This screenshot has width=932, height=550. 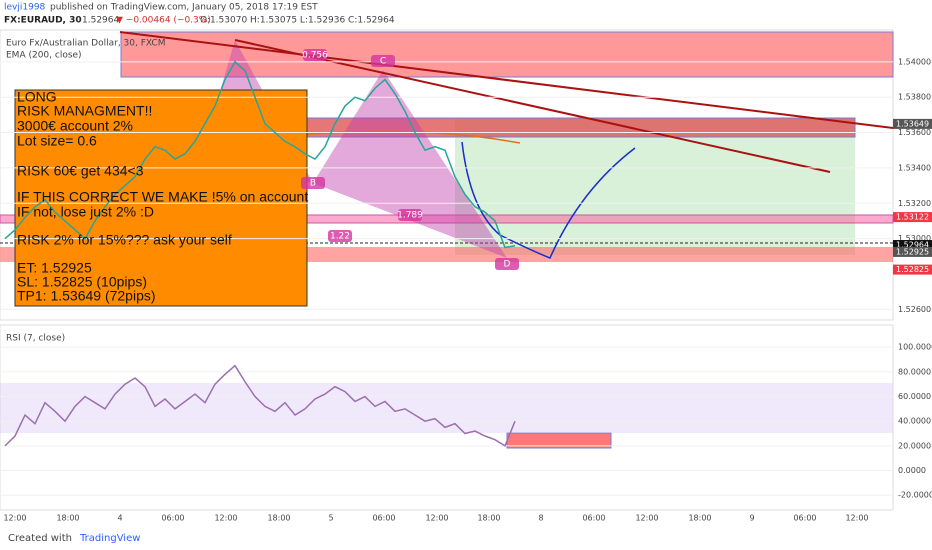 I want to click on rsi-band, so click(x=446, y=408).